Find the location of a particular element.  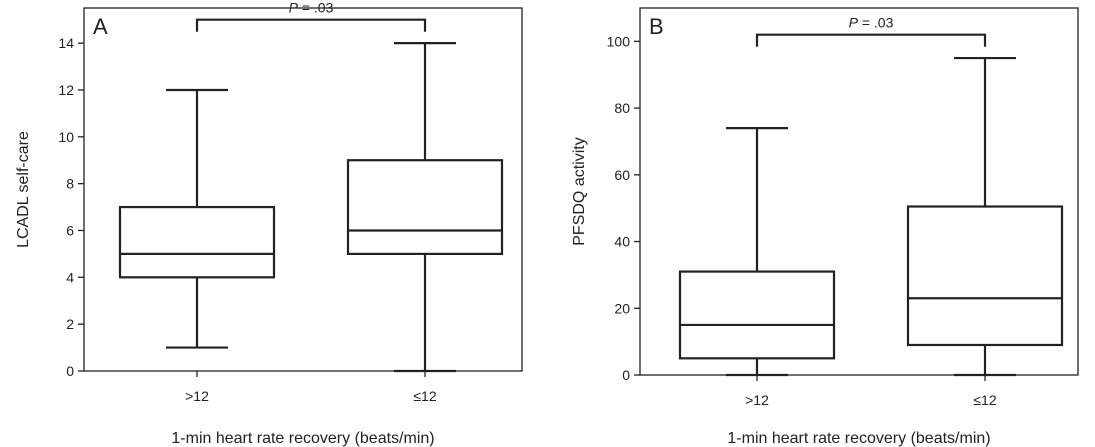

y-axis-label: LCADL self-care is located at coordinates (23, 189).